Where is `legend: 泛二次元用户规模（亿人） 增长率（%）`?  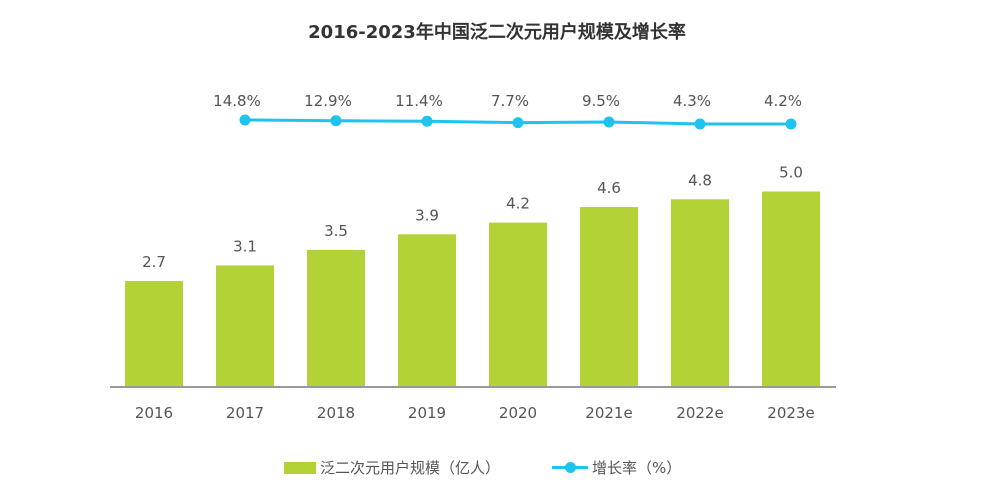 legend: 泛二次元用户规模（亿人） 增长率（%） is located at coordinates (482, 467).